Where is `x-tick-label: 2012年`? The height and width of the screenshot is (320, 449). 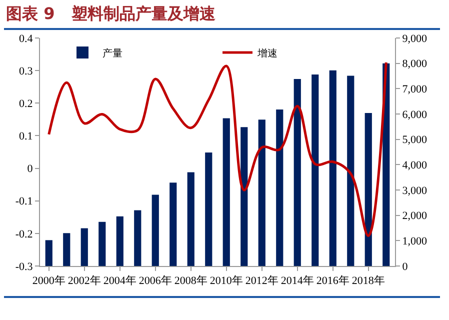 x-tick-label: 2012年 is located at coordinates (261, 281).